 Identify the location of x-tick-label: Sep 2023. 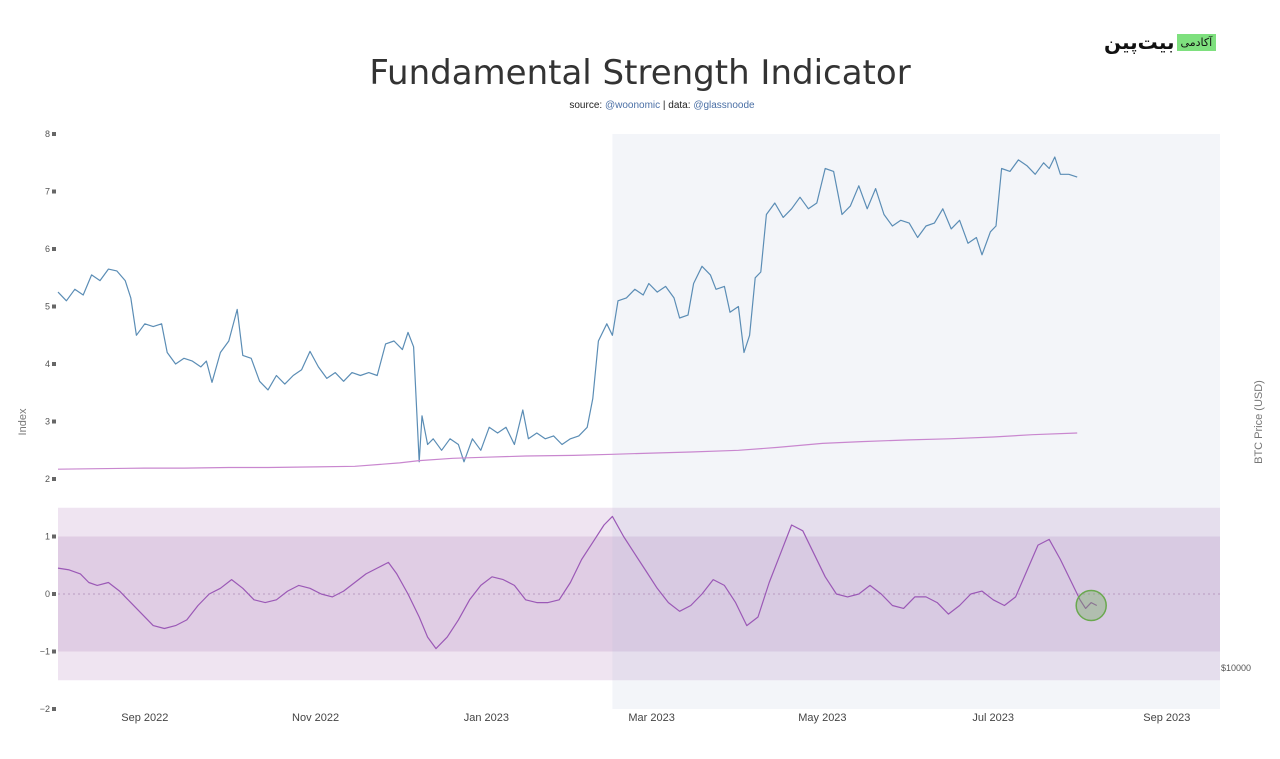
(1166, 718).